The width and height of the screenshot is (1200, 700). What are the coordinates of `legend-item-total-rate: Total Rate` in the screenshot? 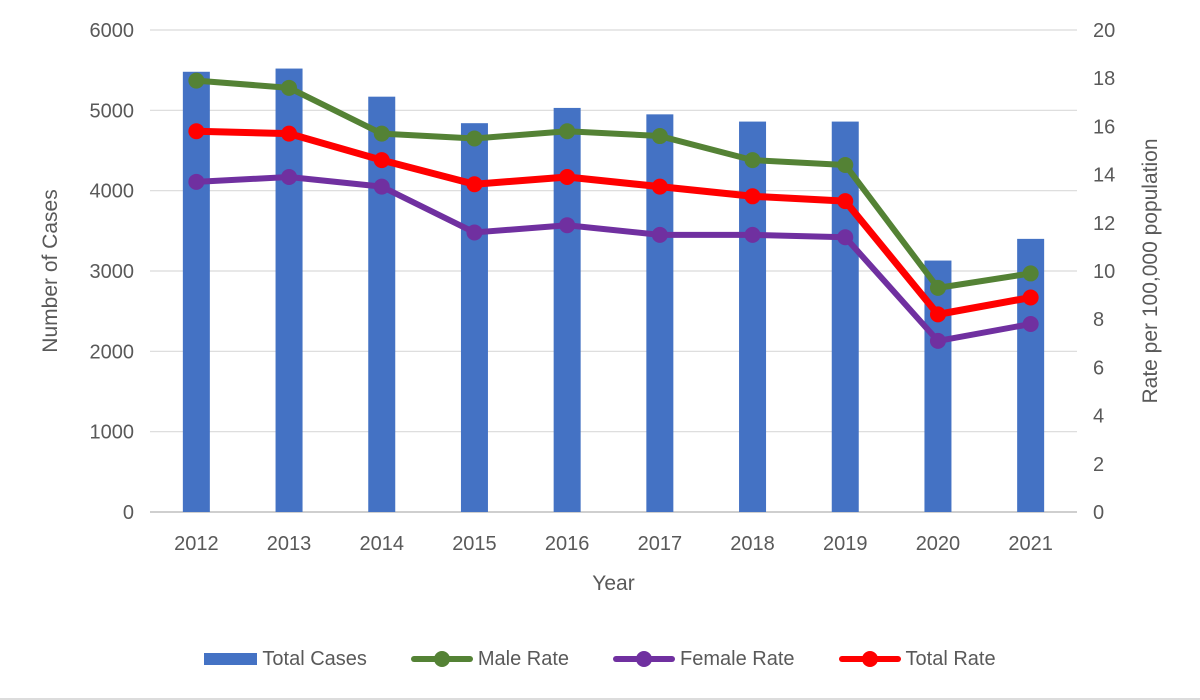 It's located at (917, 659).